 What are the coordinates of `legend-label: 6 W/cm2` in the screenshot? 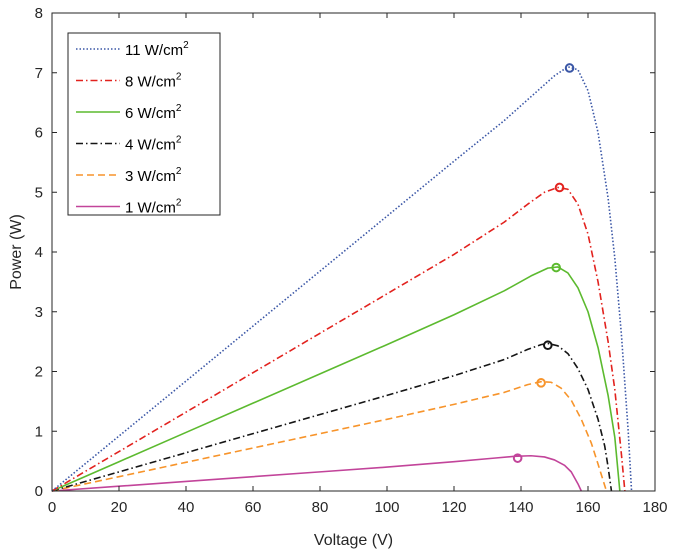 It's located at (153, 112).